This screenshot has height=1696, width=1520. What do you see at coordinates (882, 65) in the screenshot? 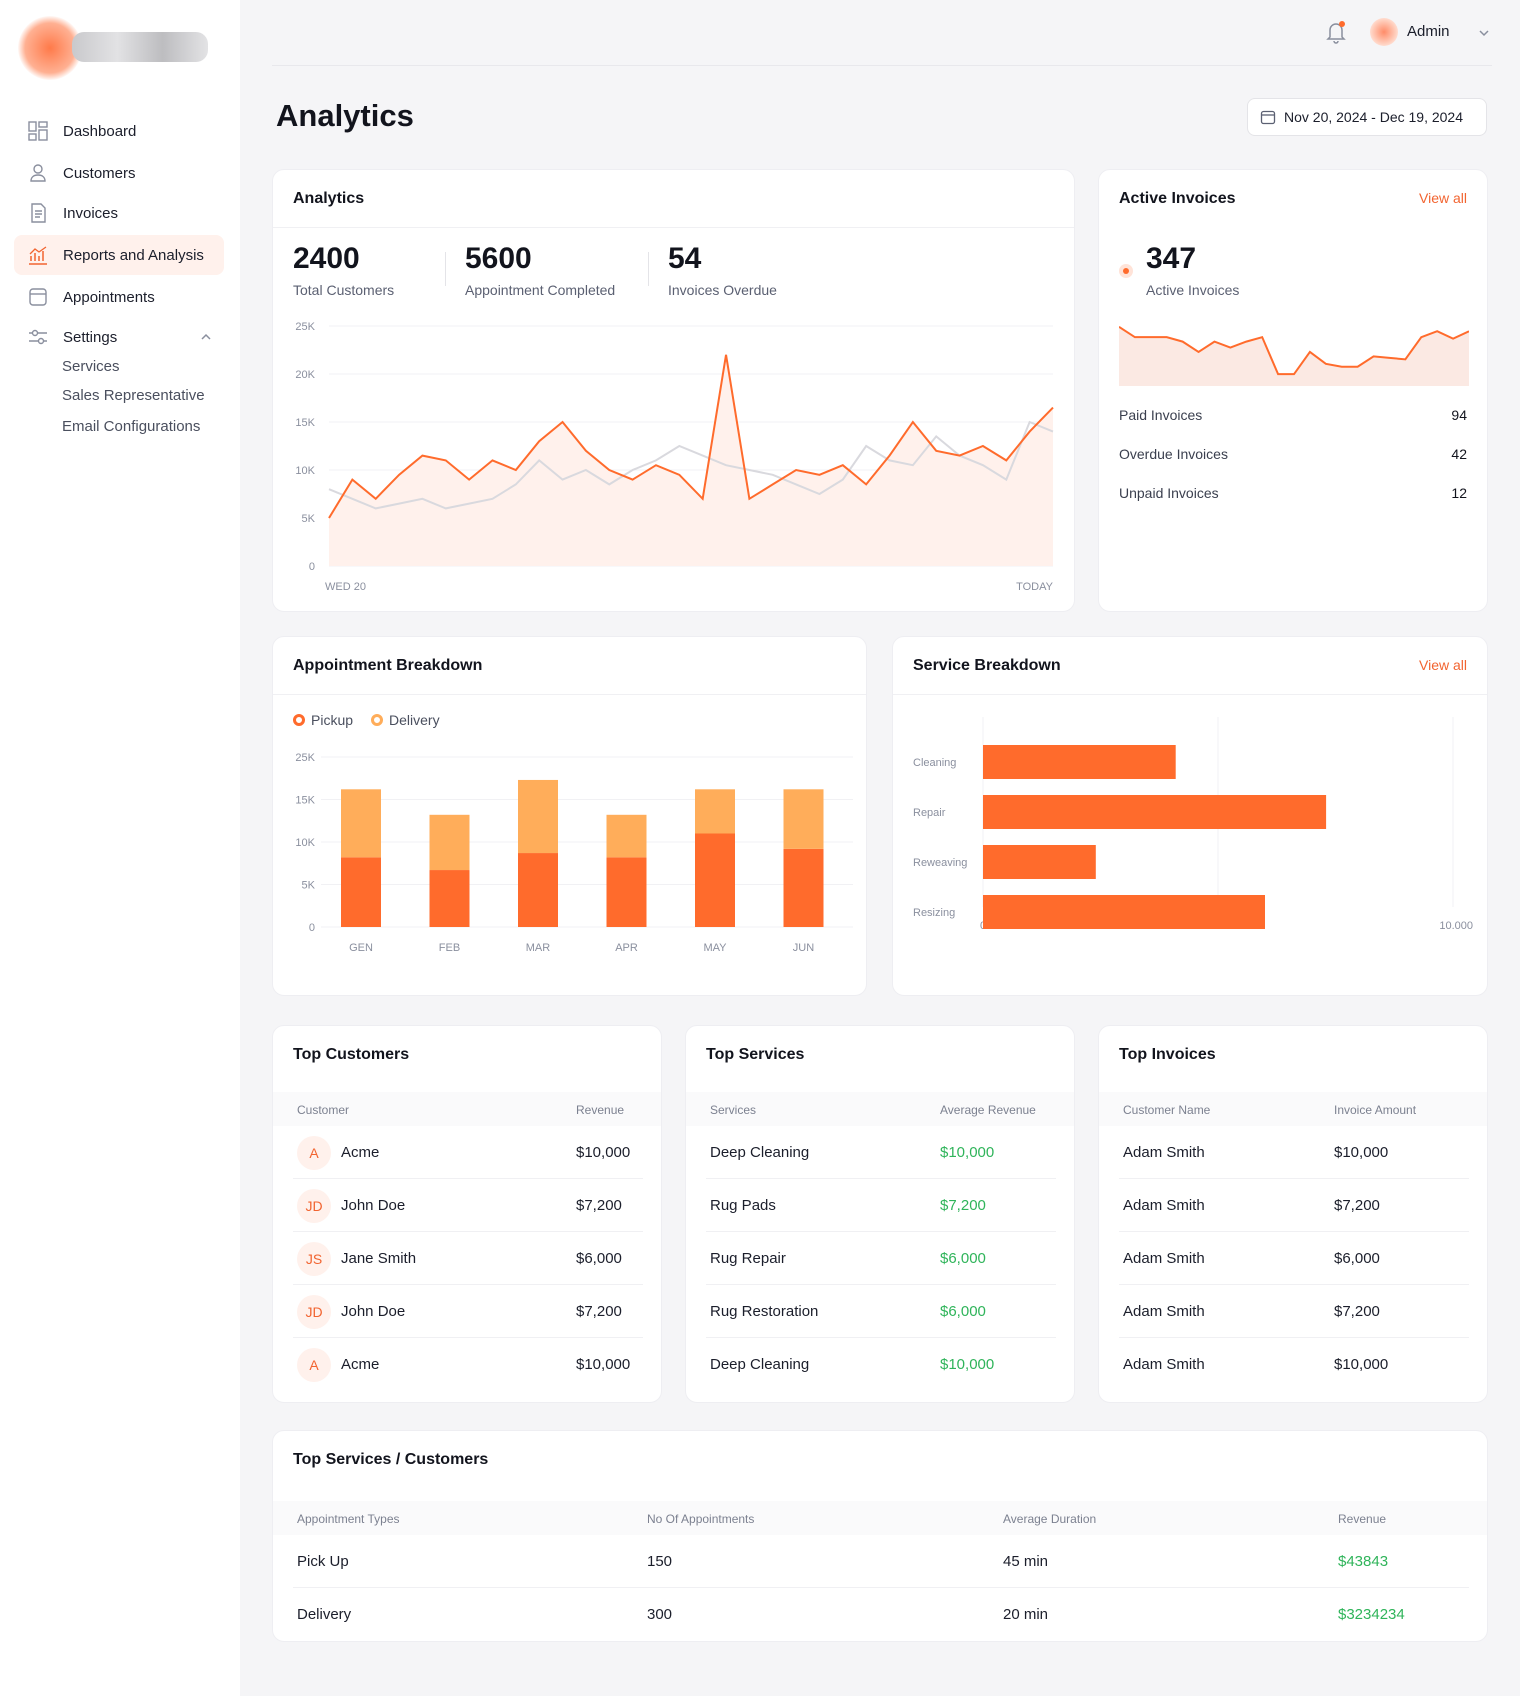
I see `topbar-divider` at bounding box center [882, 65].